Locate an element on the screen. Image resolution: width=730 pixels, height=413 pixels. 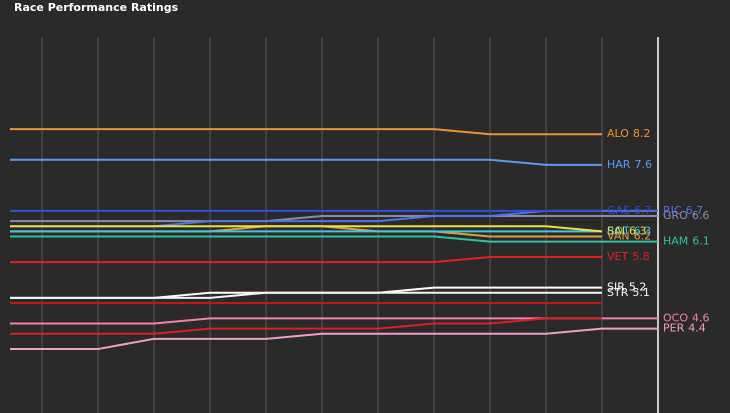
series-name: BOT is located at coordinates (618, 230).